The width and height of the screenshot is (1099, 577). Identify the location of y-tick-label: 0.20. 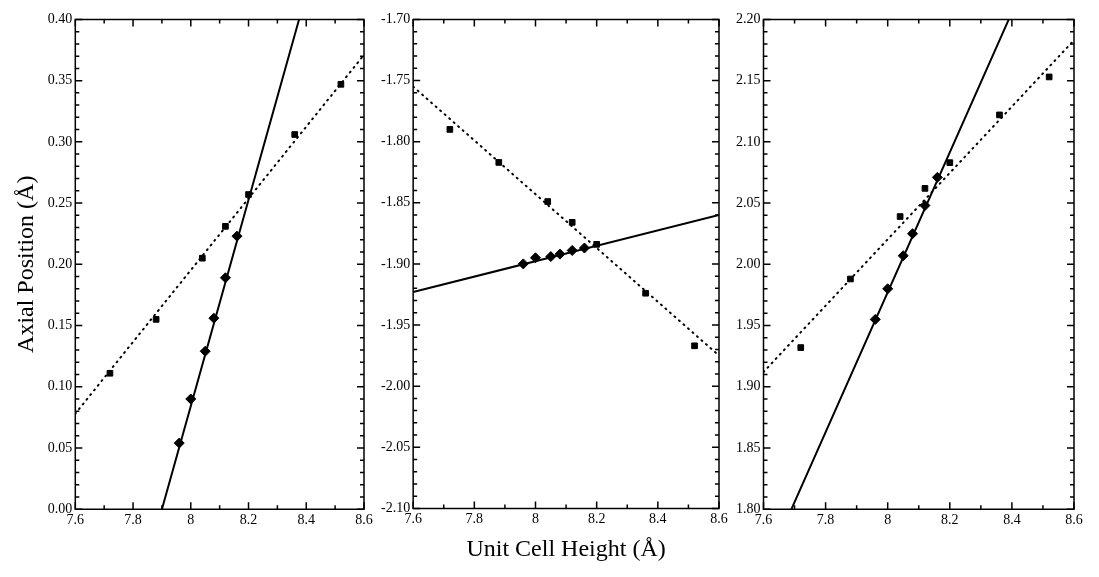
(60, 263).